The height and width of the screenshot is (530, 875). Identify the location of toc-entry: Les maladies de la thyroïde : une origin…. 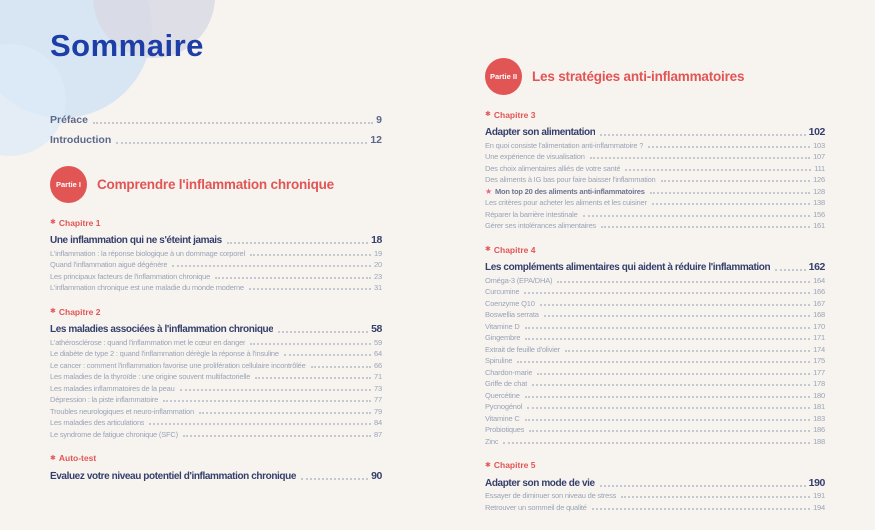
(216, 375).